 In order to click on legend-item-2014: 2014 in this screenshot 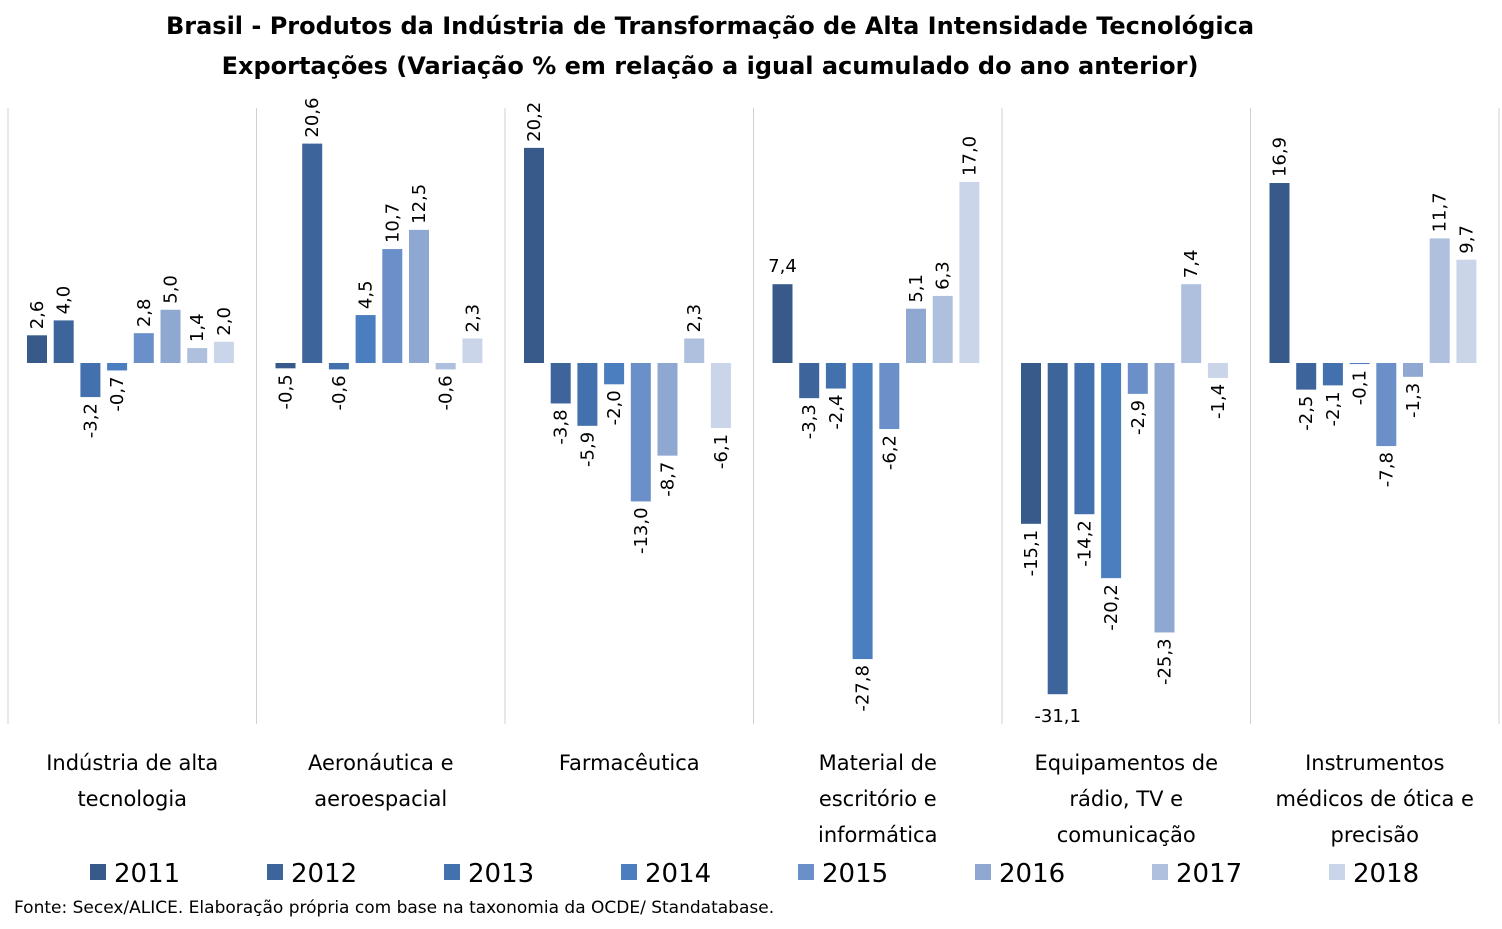, I will do `click(666, 874)`.